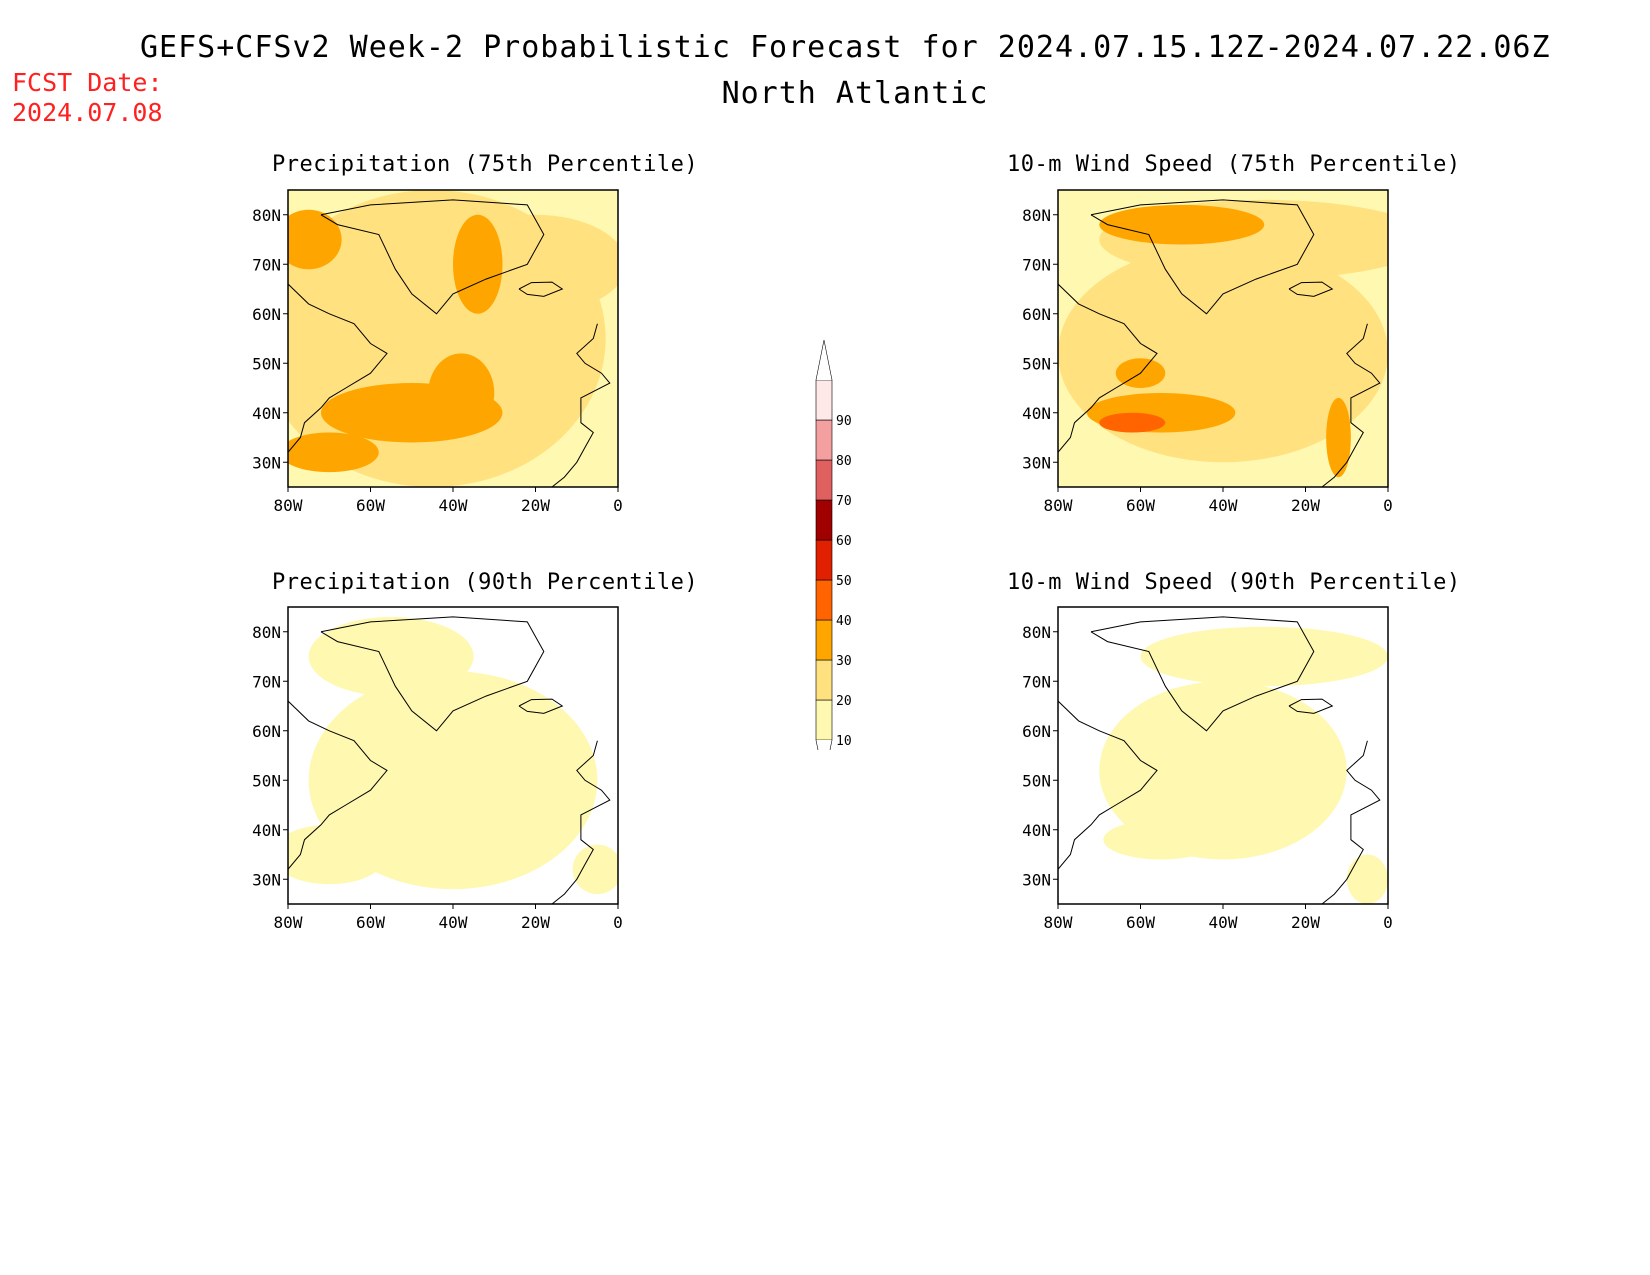 This screenshot has width=1650, height=1275. Describe the element at coordinates (844, 461) in the screenshot. I see `colorbar-level-label: 80` at that location.